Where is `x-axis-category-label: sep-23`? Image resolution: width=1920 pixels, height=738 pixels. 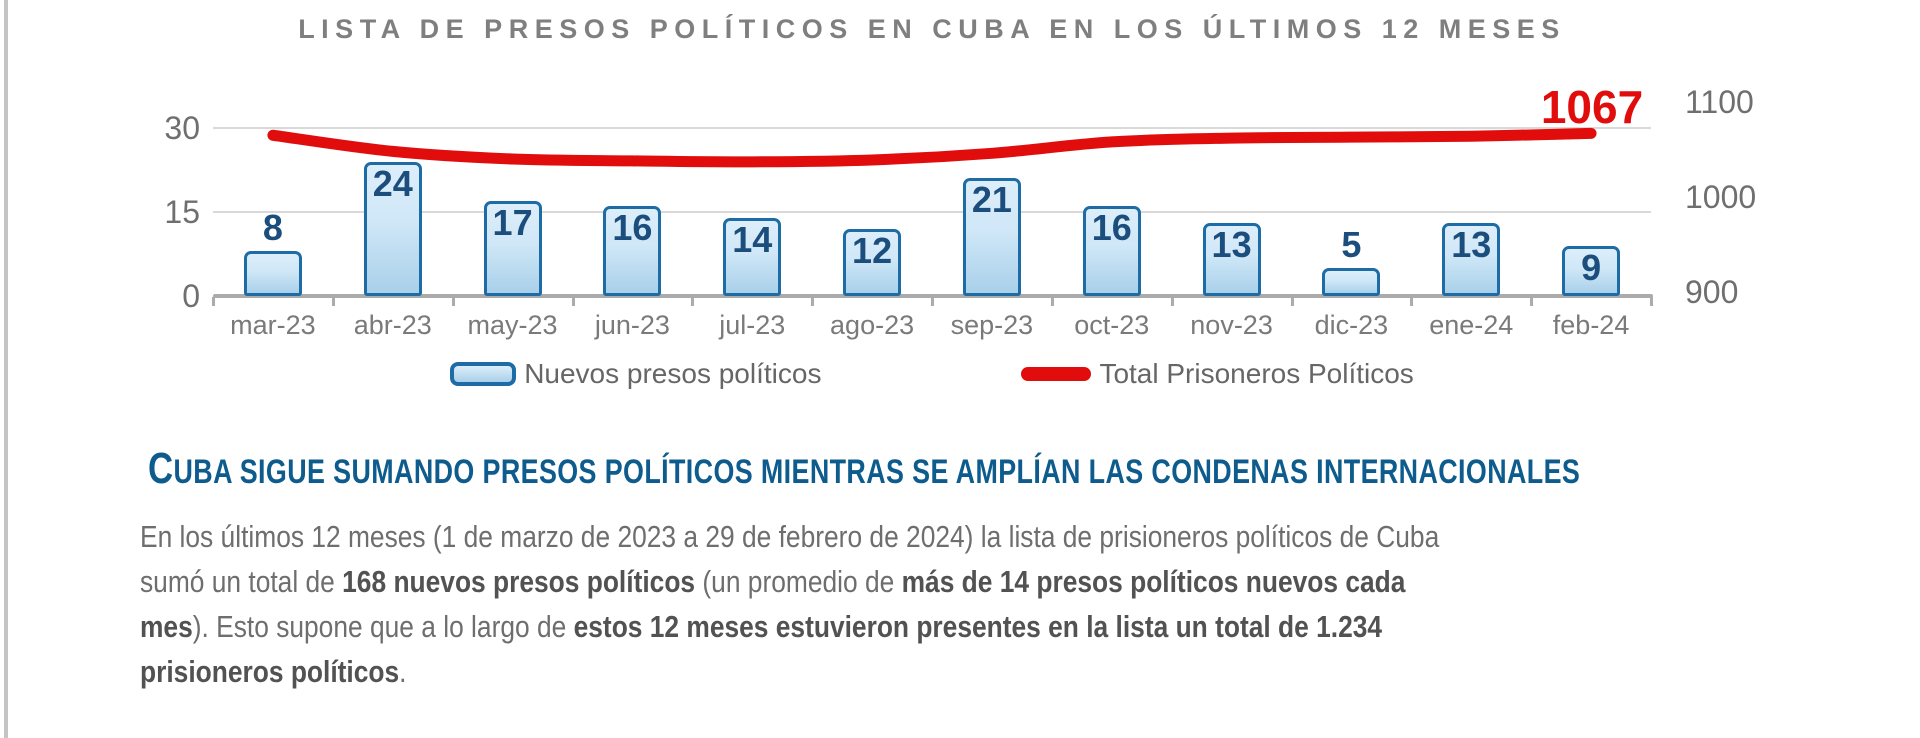
x-axis-category-label: sep-23 is located at coordinates (992, 325).